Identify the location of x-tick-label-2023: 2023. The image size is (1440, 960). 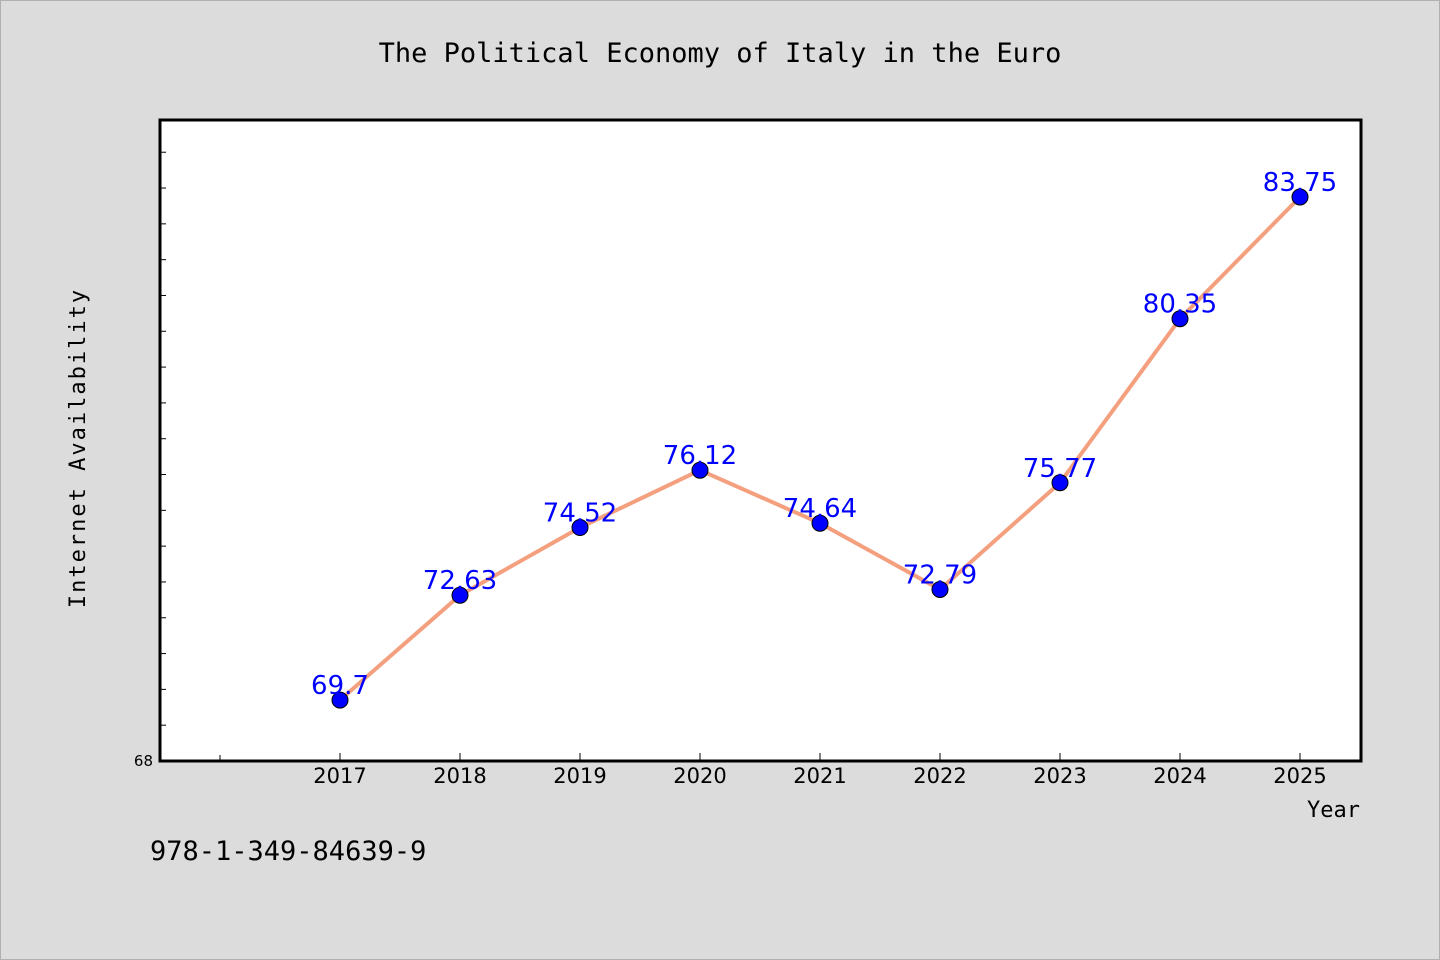
(1059, 776).